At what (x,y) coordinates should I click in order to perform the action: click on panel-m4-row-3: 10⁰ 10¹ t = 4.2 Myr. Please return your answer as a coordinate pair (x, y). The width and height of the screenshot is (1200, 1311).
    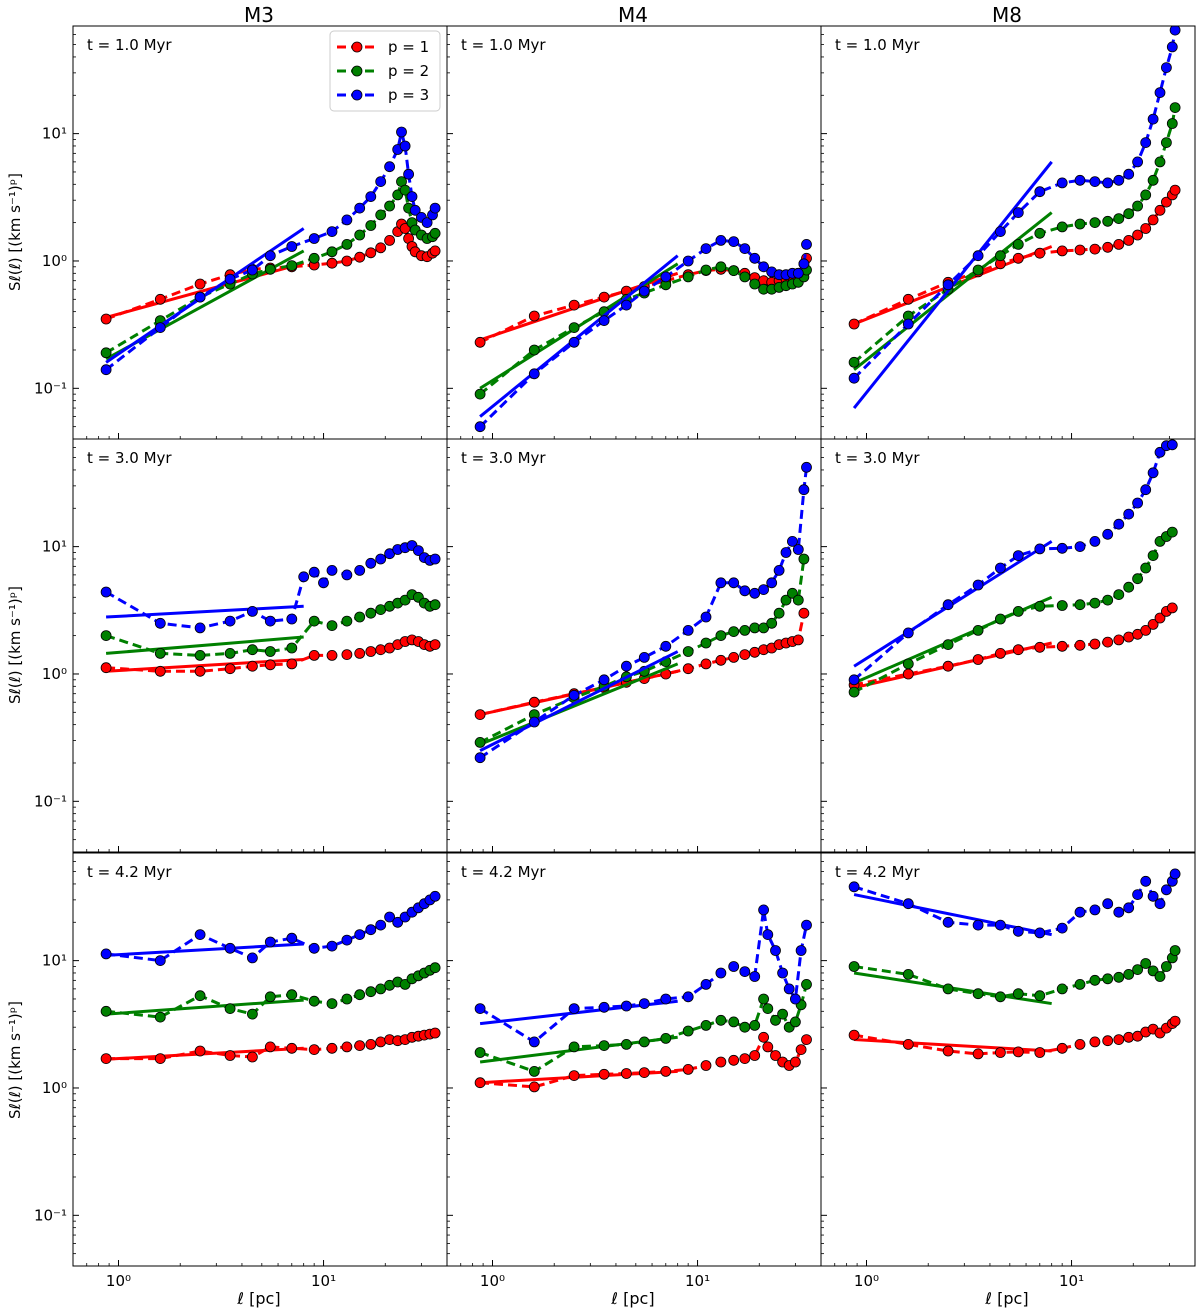
    Looking at the image, I should click on (634, 1071).